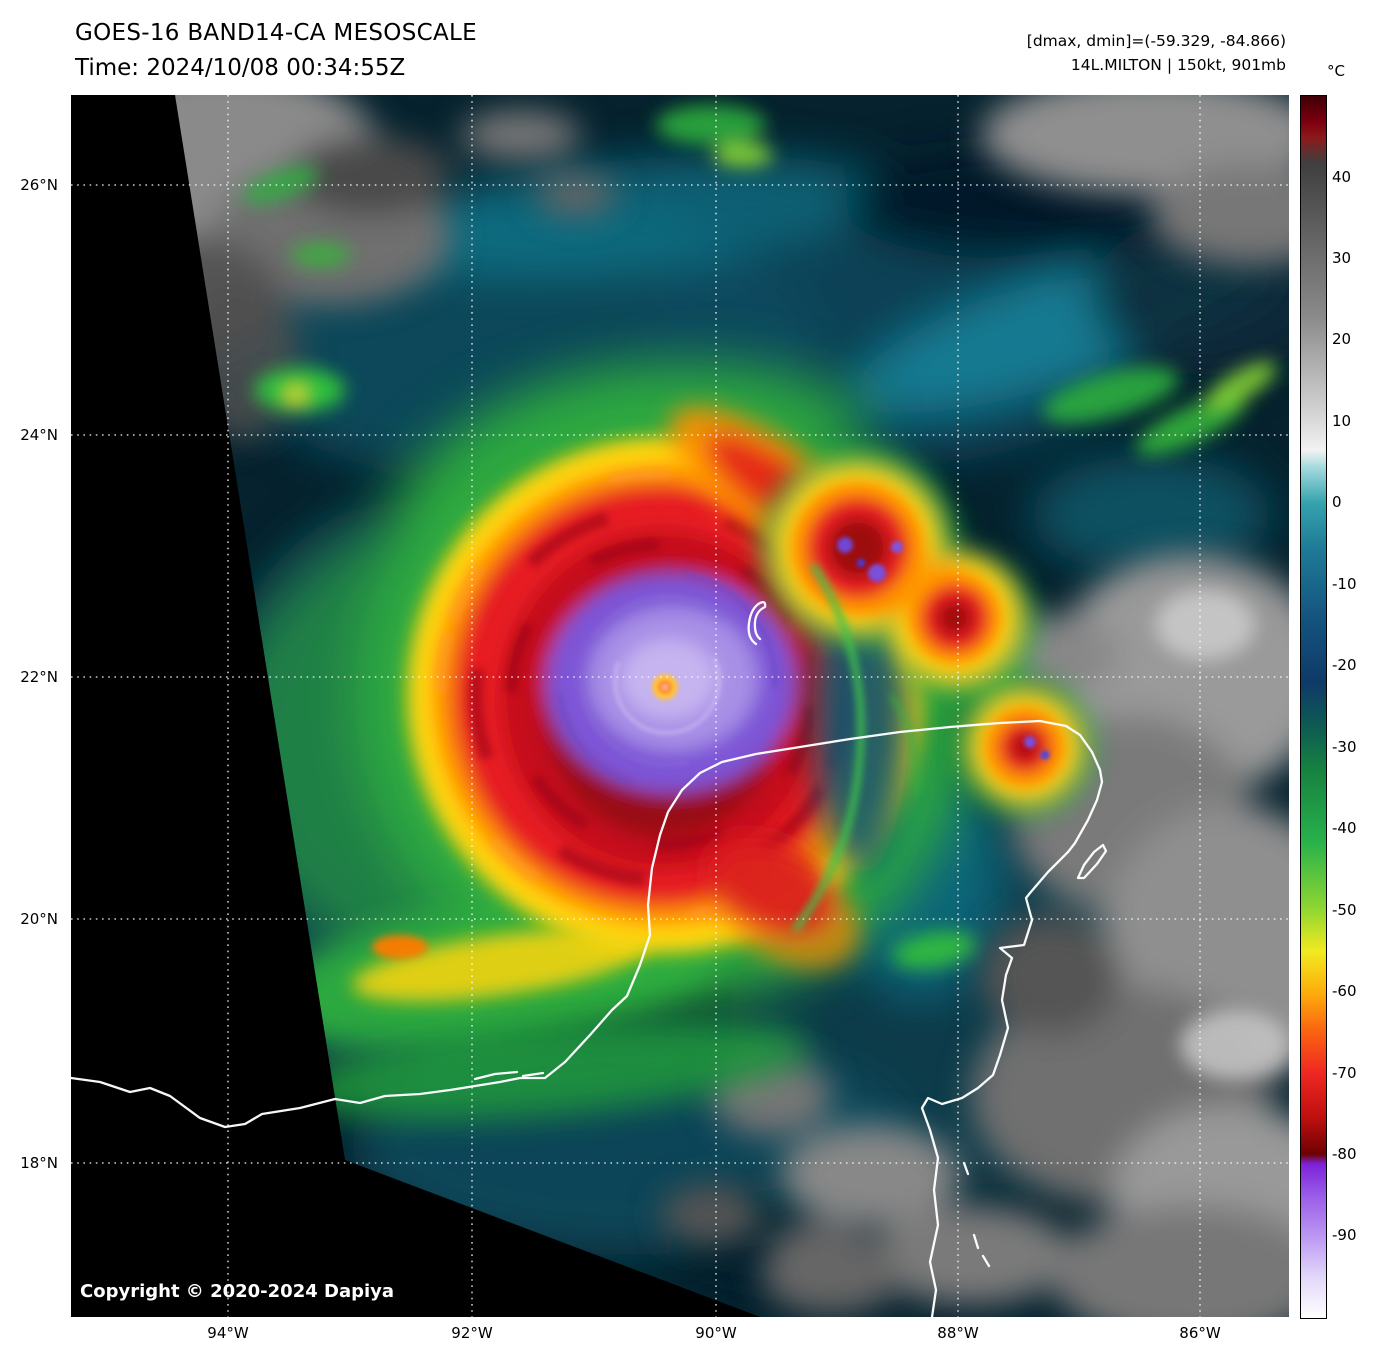  I want to click on cbar-tick-m20: -20, so click(1344, 665).